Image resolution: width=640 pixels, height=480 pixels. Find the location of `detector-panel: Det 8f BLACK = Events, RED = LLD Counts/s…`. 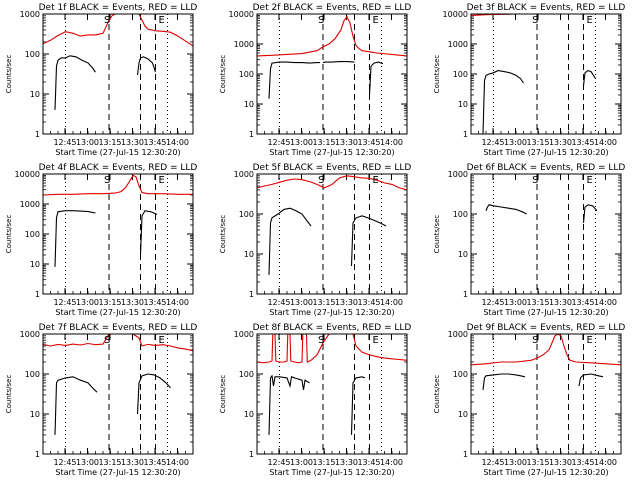

detector-panel: Det 8f BLACK = Events, RED = LLD Counts/s… is located at coordinates (315, 400).